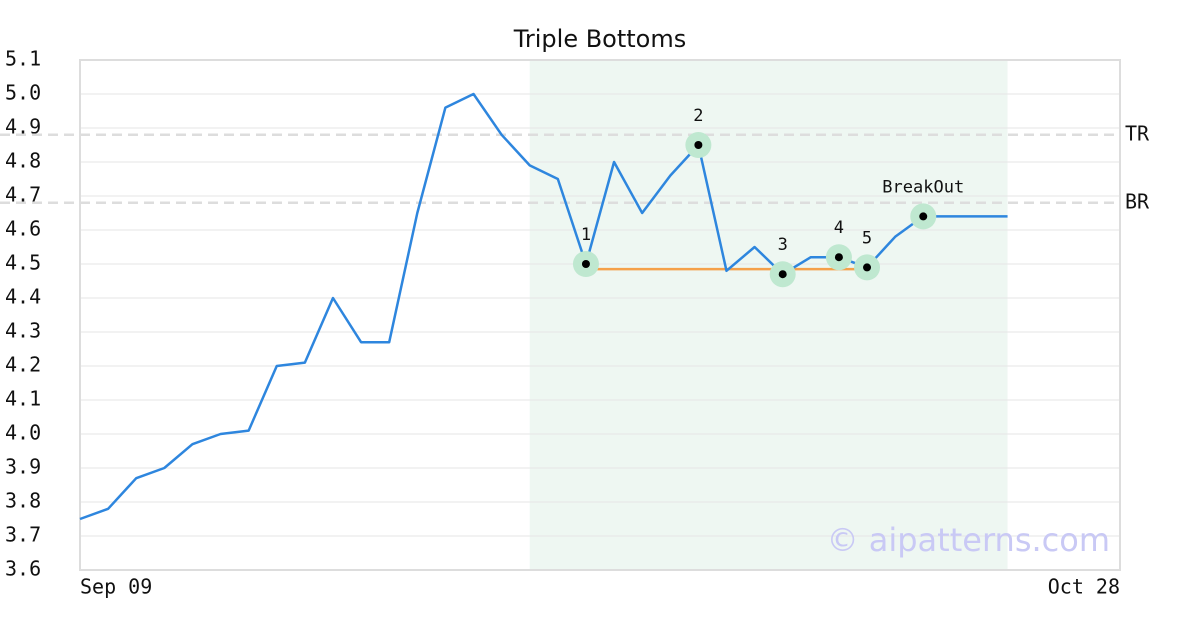 The image size is (1200, 630). Describe the element at coordinates (783, 245) in the screenshot. I see `pattern-point-label: 3` at that location.